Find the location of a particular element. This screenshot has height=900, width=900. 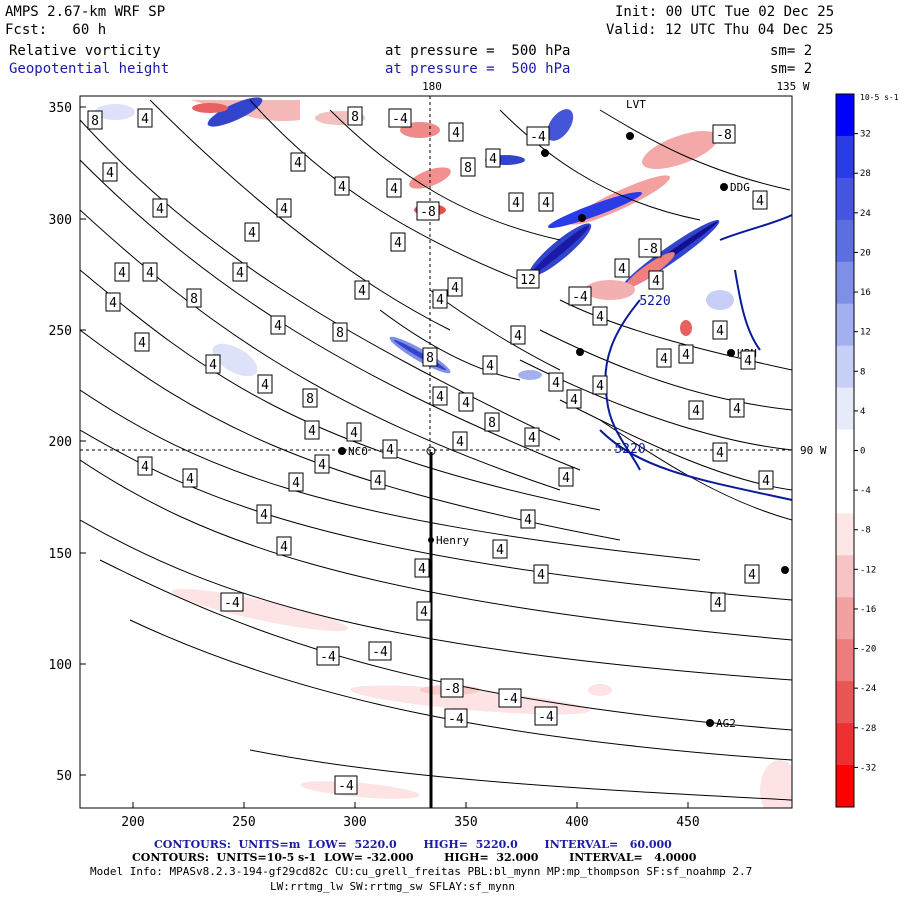

field1-level: at pressure = 500 hPa is located at coordinates (478, 51).